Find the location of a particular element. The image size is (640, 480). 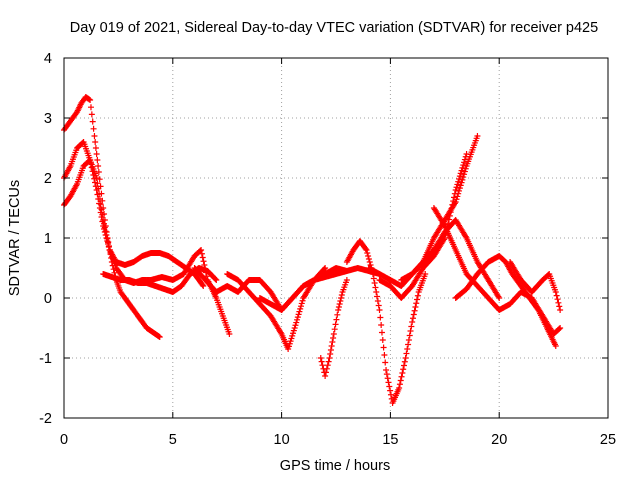

x-tick-label: 20 is located at coordinates (499, 440).